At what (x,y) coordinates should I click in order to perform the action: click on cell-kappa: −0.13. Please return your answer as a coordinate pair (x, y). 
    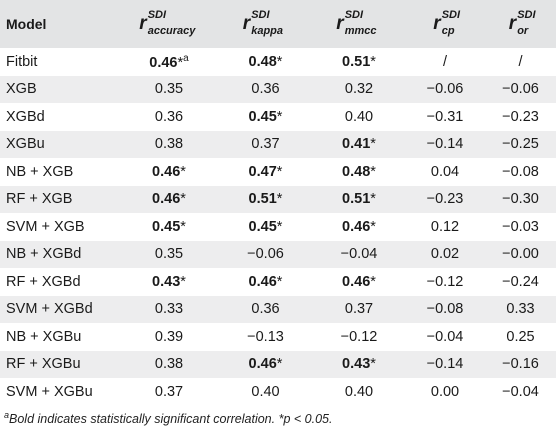
    Looking at the image, I should click on (265, 336).